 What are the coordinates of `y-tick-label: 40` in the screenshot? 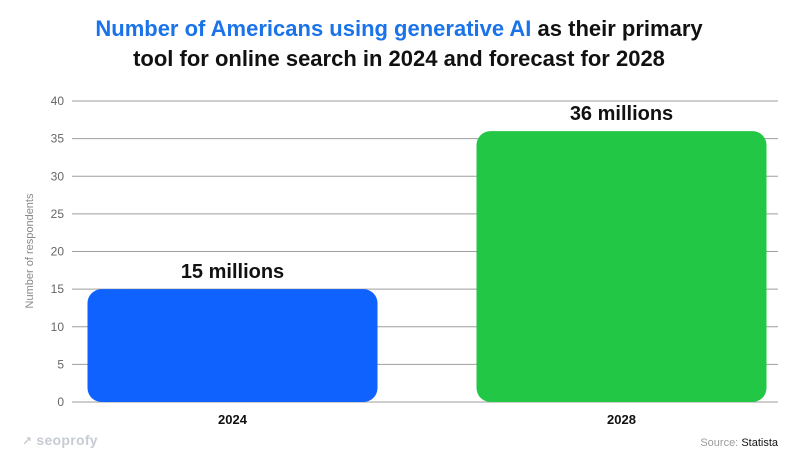 It's located at (58, 101).